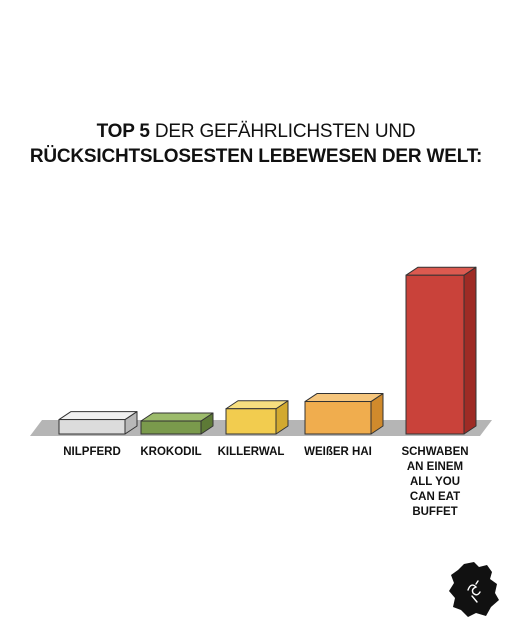  I want to click on x-label-line: ALL YOU, so click(435, 482).